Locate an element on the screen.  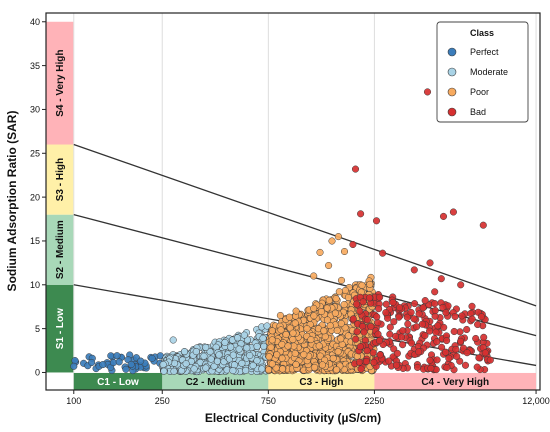
legend: Class Perfect Moderate Poor Bad is located at coordinates (482, 72).